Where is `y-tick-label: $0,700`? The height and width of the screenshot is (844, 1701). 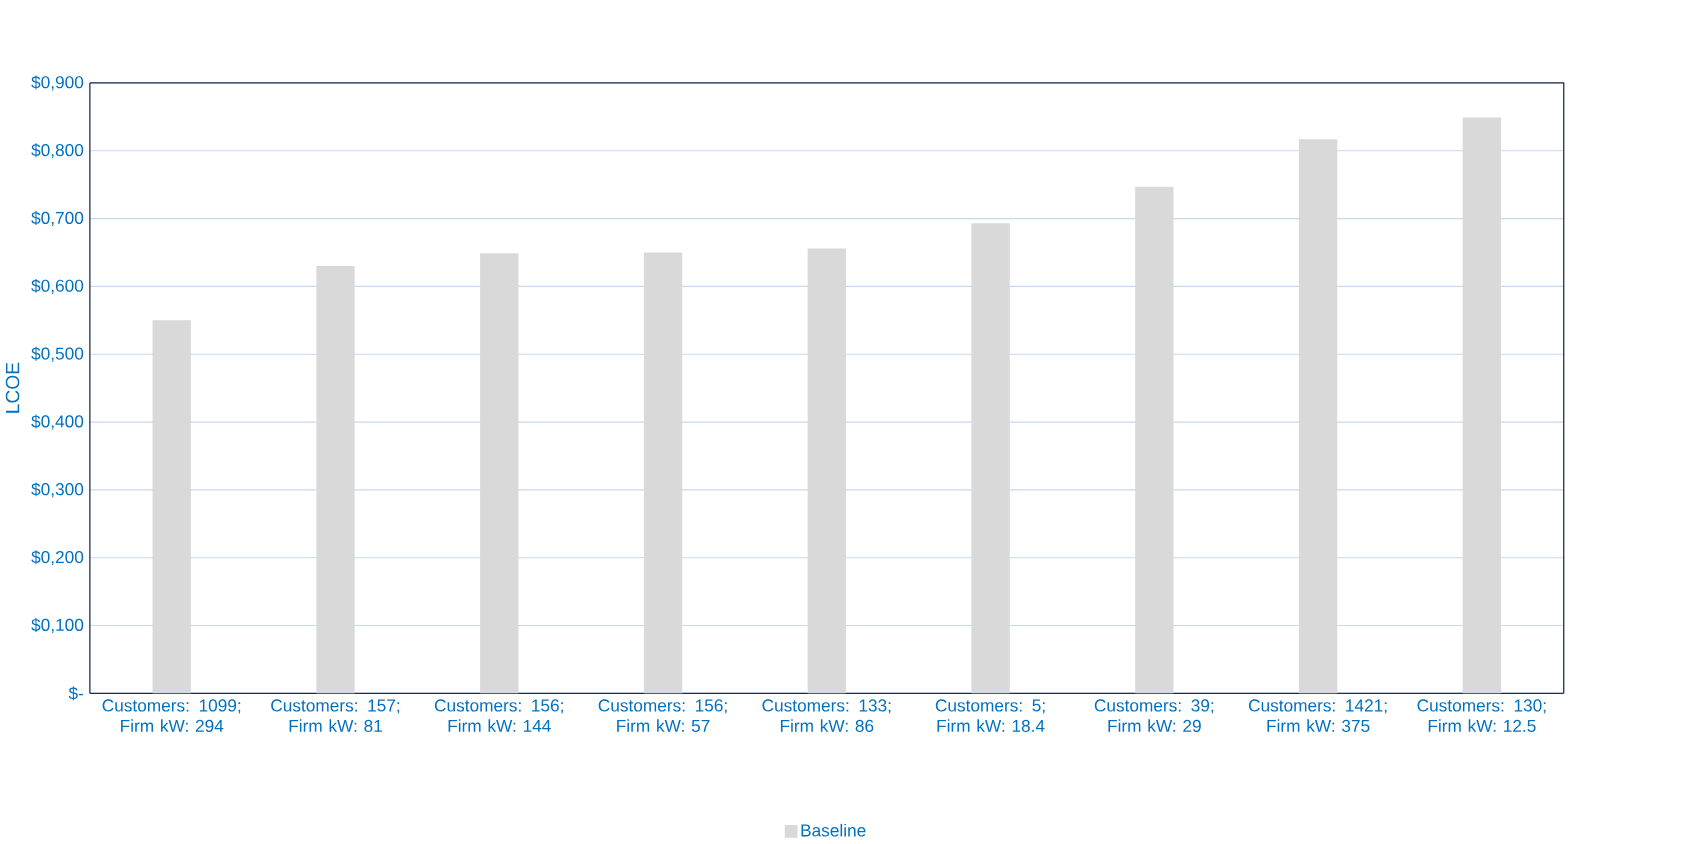 y-tick-label: $0,700 is located at coordinates (57, 219).